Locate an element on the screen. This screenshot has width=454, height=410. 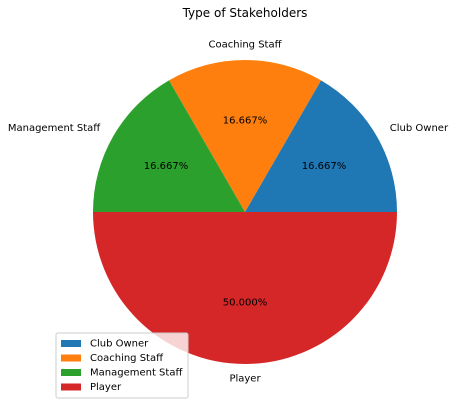
pie-slice-coaching-staff is located at coordinates (245, 136).